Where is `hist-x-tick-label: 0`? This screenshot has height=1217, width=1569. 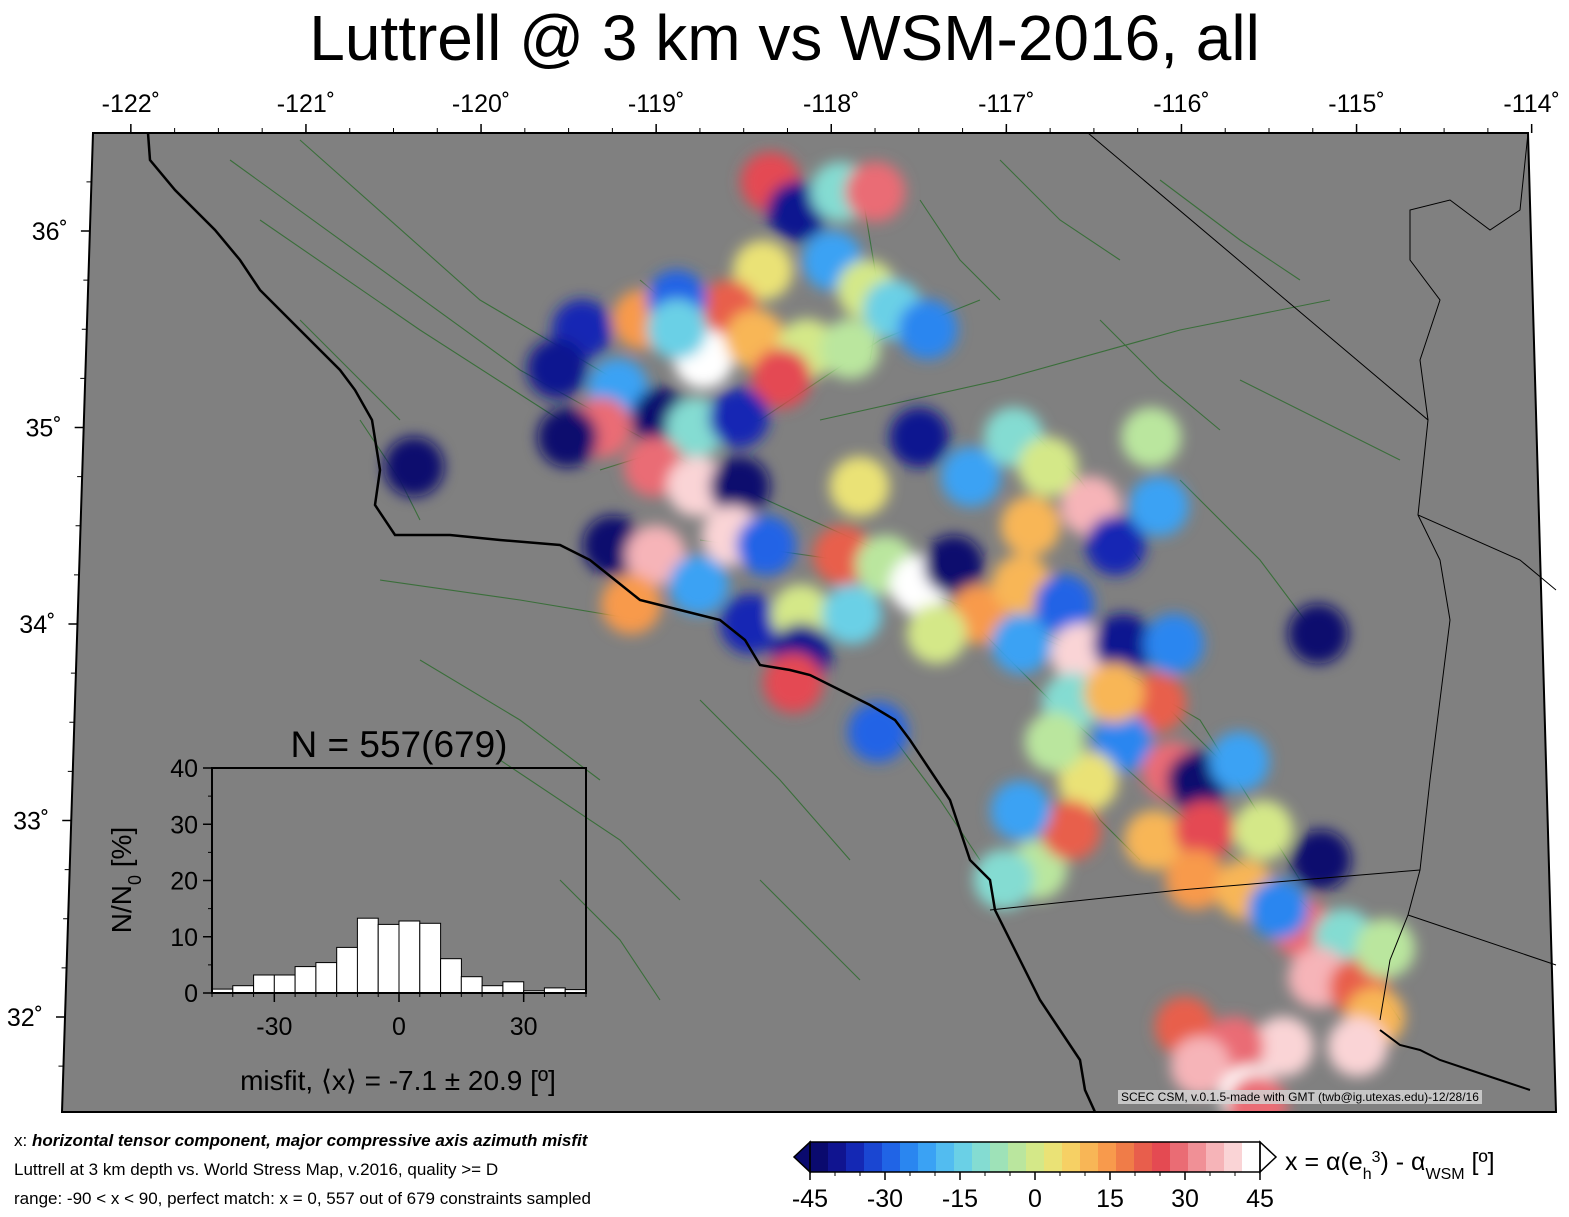 hist-x-tick-label: 0 is located at coordinates (399, 1027).